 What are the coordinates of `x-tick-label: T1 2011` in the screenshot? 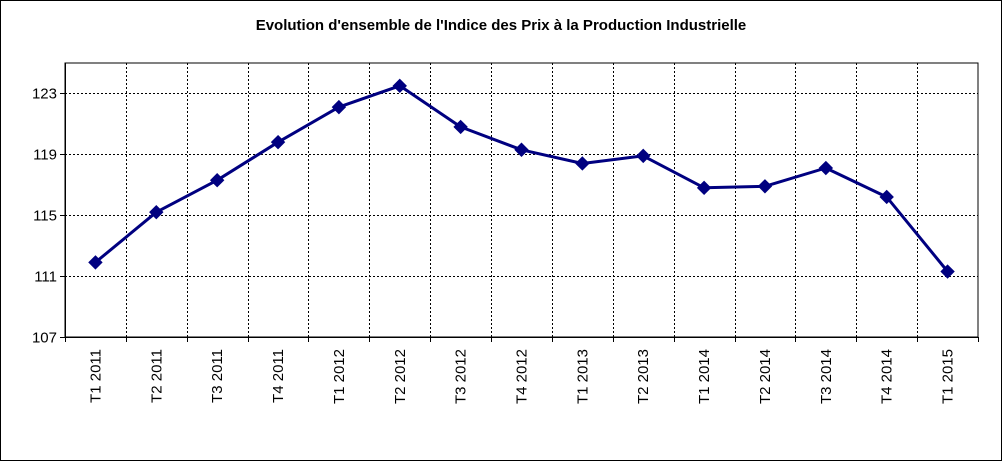 It's located at (95, 376).